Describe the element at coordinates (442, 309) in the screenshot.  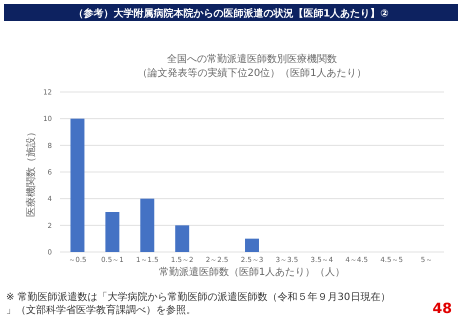
I see `text: 48` at that location.